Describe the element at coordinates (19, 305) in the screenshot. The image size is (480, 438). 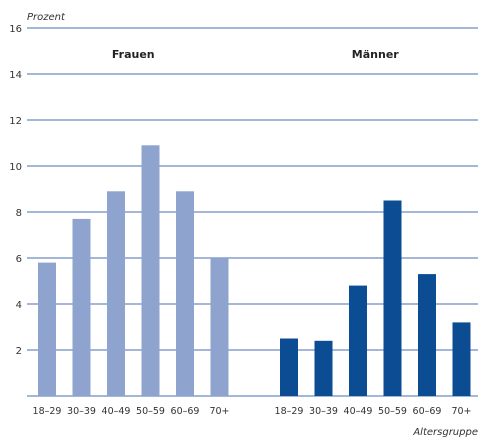
I see `y-tick-label: 4` at that location.